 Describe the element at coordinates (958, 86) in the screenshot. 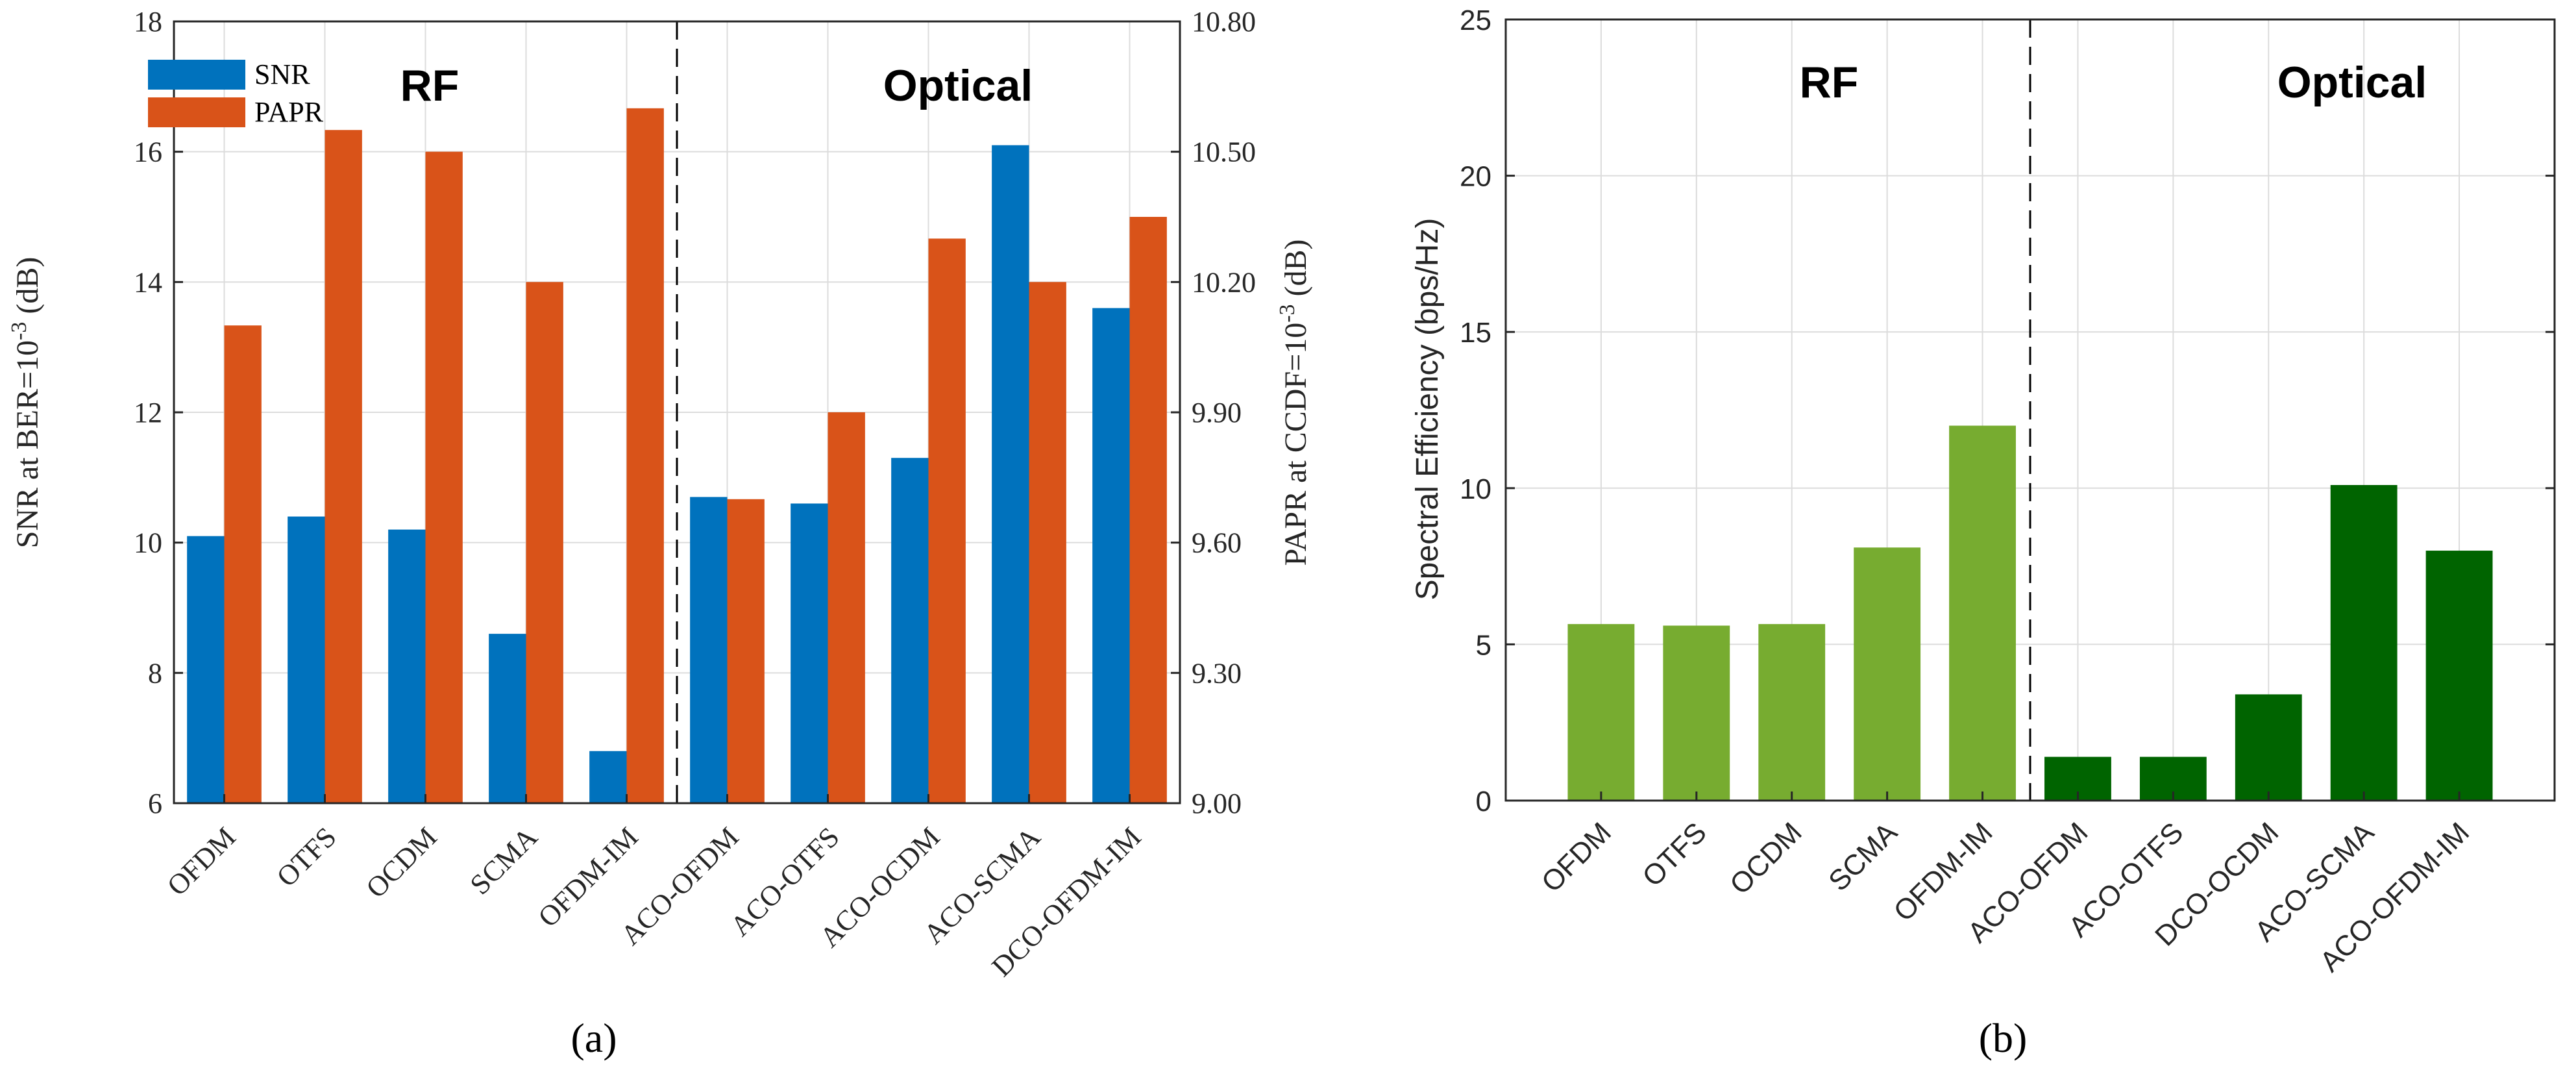

I see `chart-a-region-optical: Optical` at that location.